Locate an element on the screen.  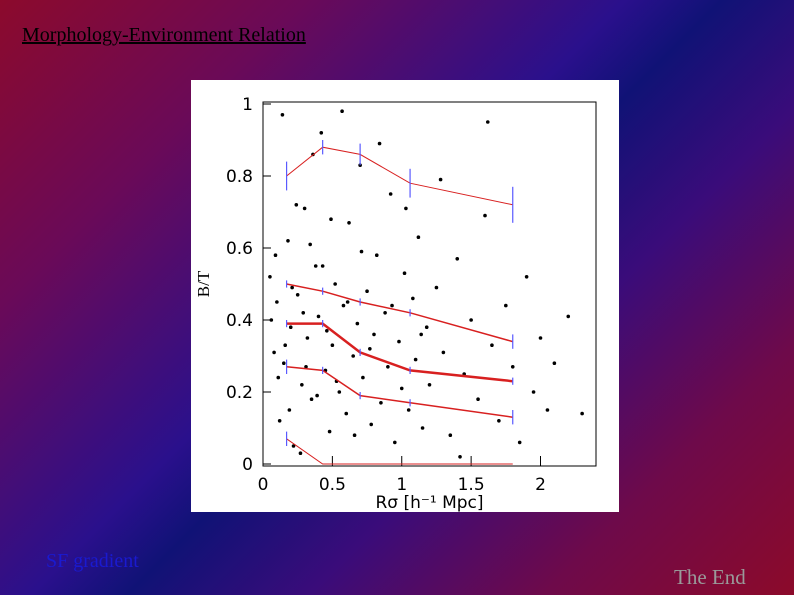
y-tick-label: 0.2 is located at coordinates (239, 393).